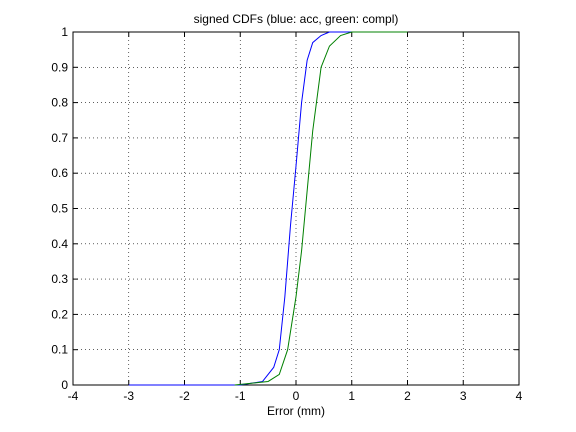 This screenshot has width=576, height=432. I want to click on x-tick-label: 4, so click(519, 396).